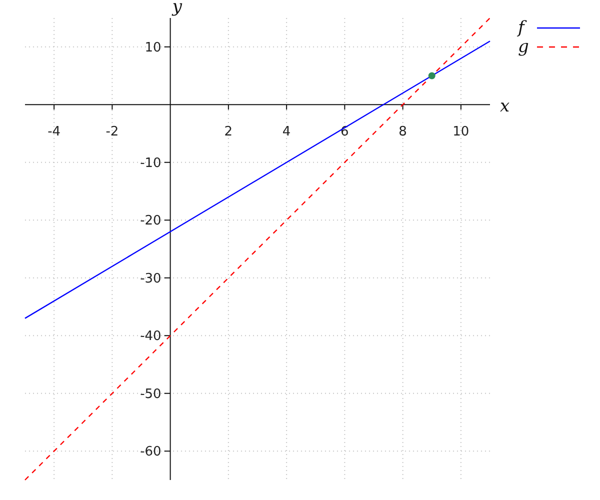 The height and width of the screenshot is (500, 600). What do you see at coordinates (153, 48) in the screenshot?
I see `y-tick-label: 10` at bounding box center [153, 48].